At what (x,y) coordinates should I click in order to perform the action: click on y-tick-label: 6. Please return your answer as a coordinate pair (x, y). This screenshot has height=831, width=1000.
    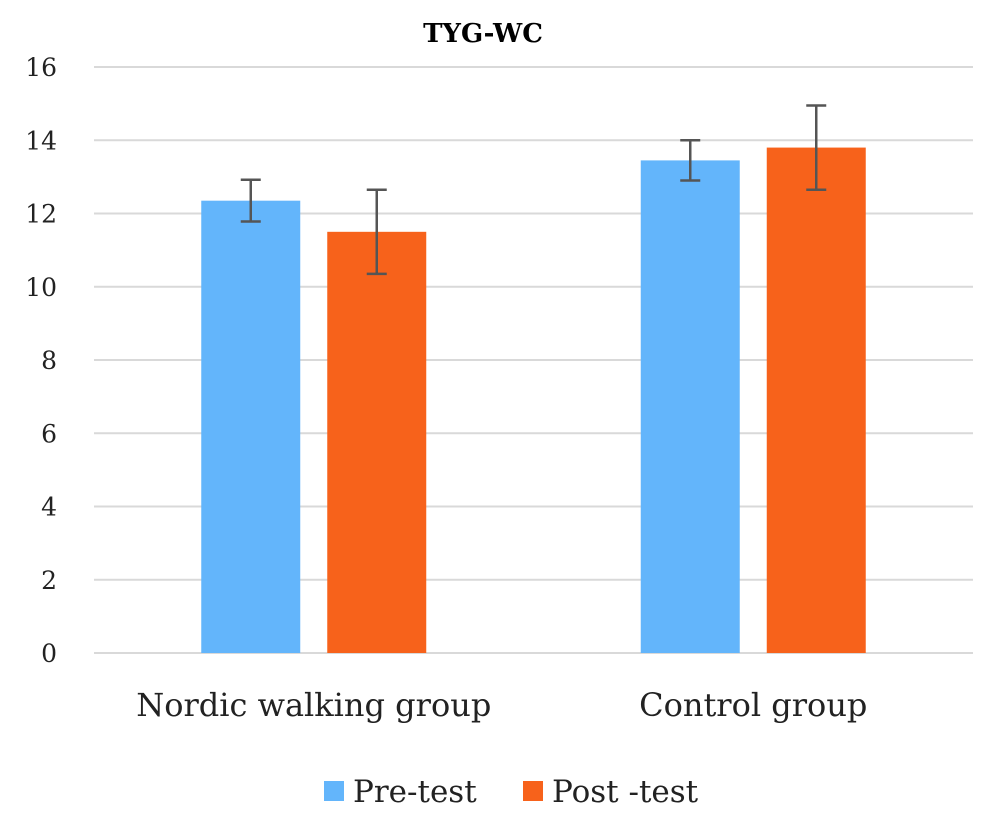
    Looking at the image, I should click on (49, 433).